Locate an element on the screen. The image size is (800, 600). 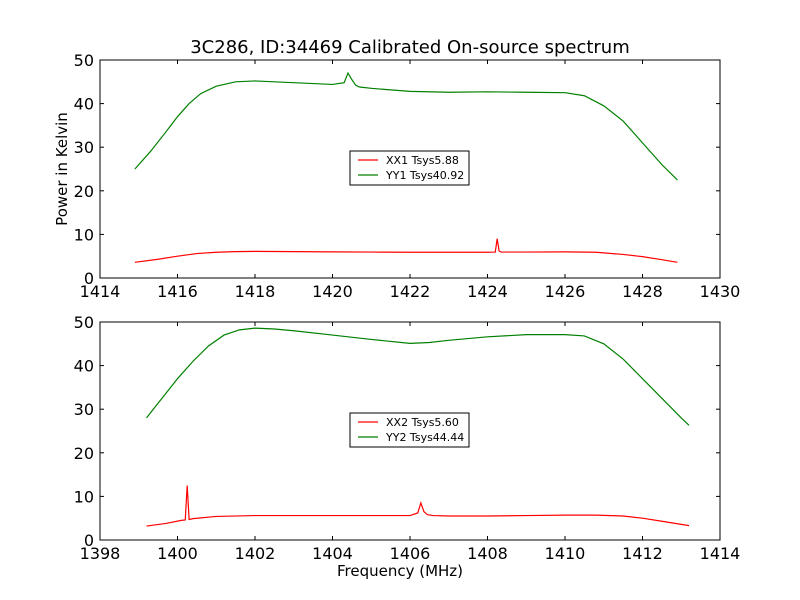
legend: XX1 Tsys5.88 YY1 Tsys40.92 is located at coordinates (409, 168).